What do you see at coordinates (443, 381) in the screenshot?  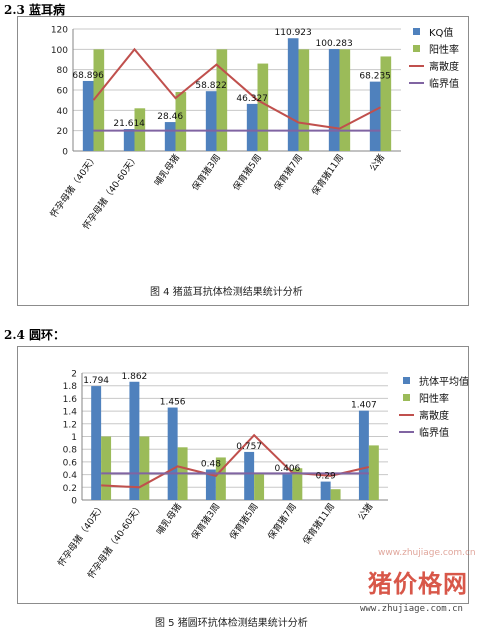 I see `legend-label: 抗体平均值` at bounding box center [443, 381].